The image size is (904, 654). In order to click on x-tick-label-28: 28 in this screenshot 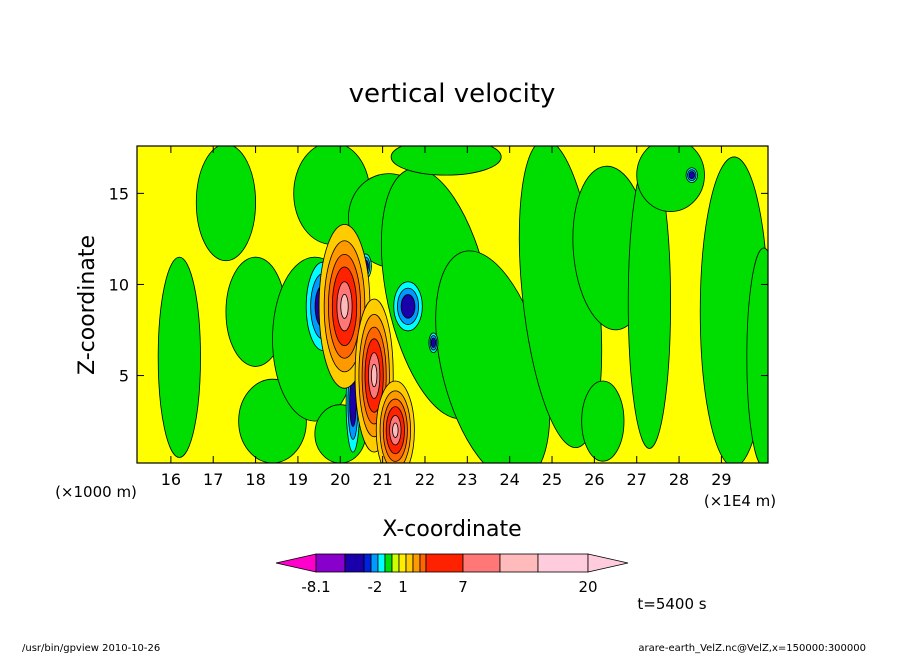, I will do `click(679, 479)`.